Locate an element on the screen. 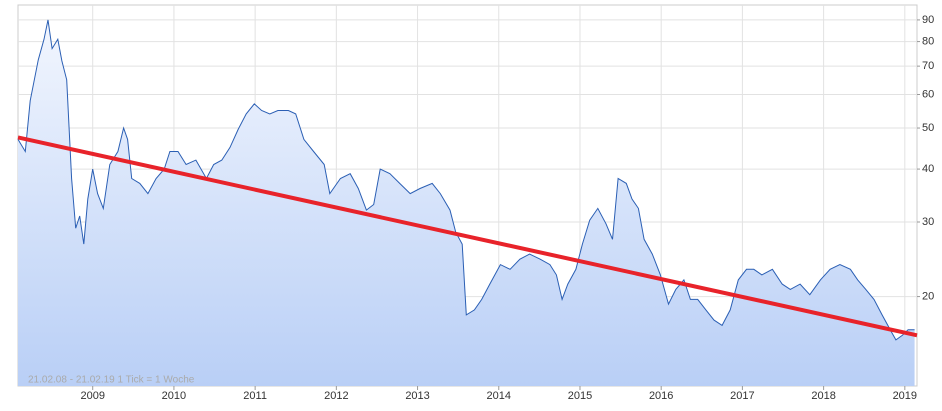 The height and width of the screenshot is (411, 942). x-tick-label: 2017 is located at coordinates (742, 396).